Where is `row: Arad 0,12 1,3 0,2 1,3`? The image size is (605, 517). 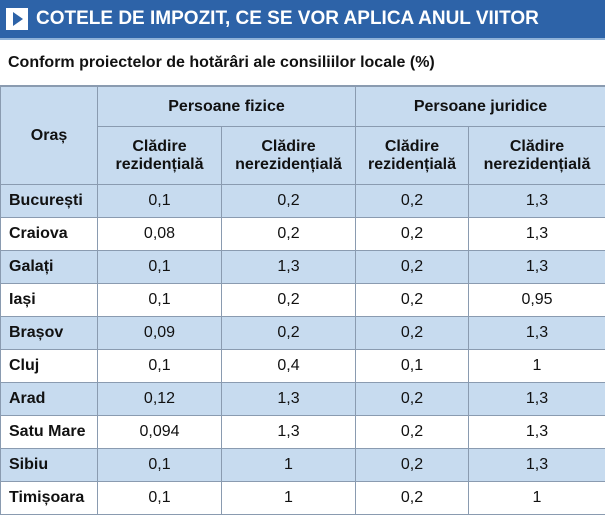
row: Arad 0,12 1,3 0,2 1,3 is located at coordinates (302, 399).